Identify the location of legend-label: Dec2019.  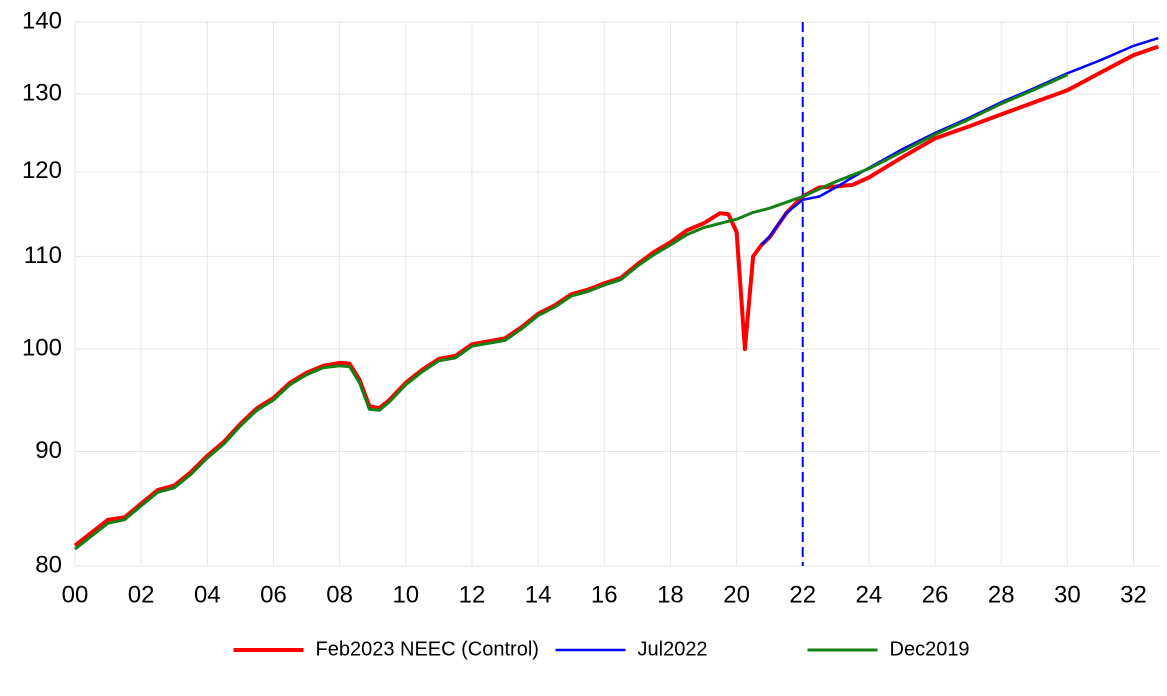
(930, 649).